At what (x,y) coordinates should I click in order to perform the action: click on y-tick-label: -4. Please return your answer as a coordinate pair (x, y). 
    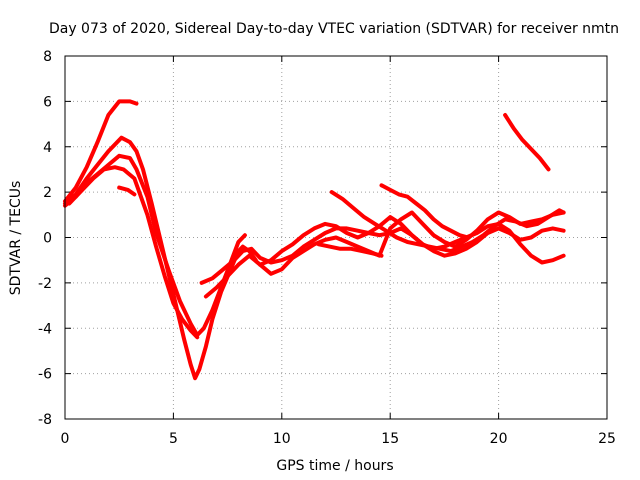
    Looking at the image, I should click on (45, 329).